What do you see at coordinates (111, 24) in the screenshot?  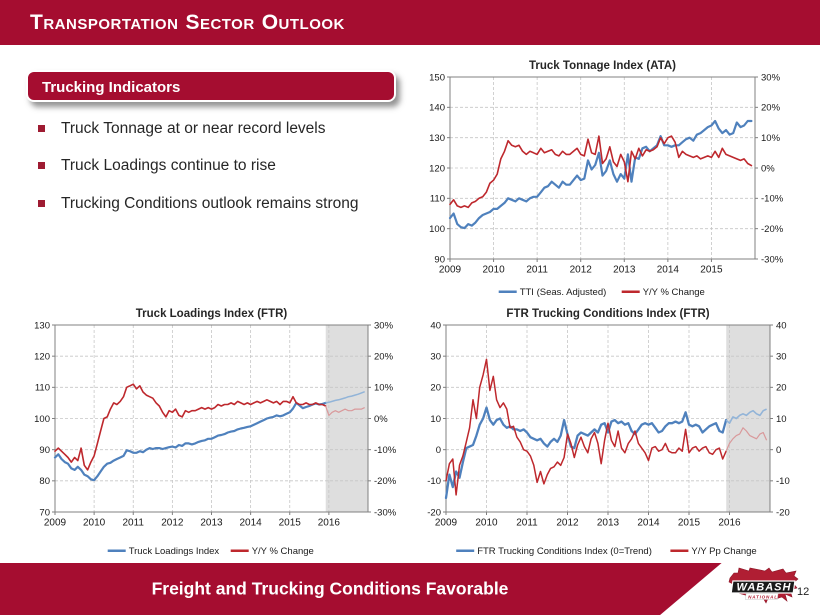 I see `title-part: ransportation` at bounding box center [111, 24].